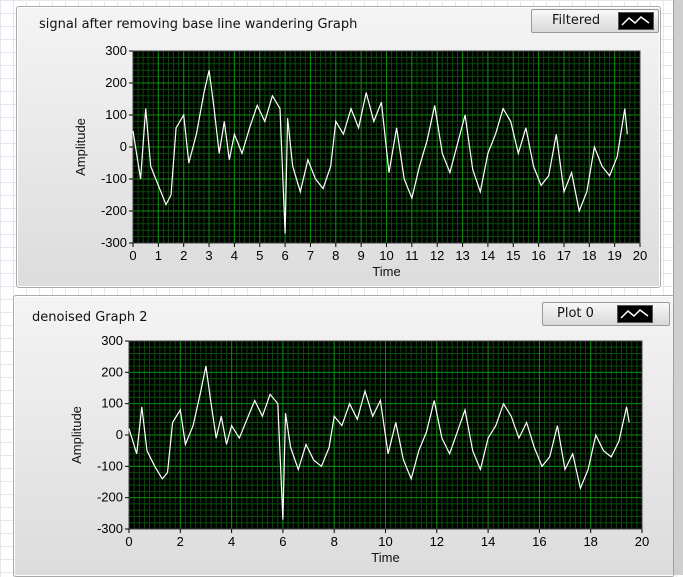  What do you see at coordinates (575, 313) in the screenshot?
I see `legend-label: Plot 0` at bounding box center [575, 313].